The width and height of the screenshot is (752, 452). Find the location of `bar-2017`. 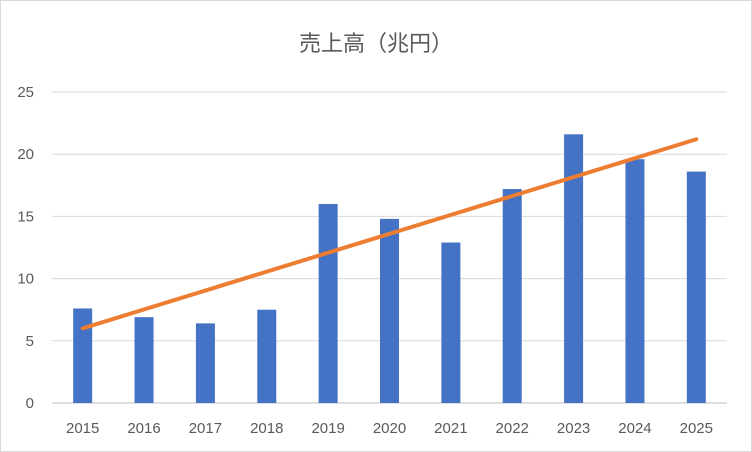

bar-2017 is located at coordinates (205, 363).